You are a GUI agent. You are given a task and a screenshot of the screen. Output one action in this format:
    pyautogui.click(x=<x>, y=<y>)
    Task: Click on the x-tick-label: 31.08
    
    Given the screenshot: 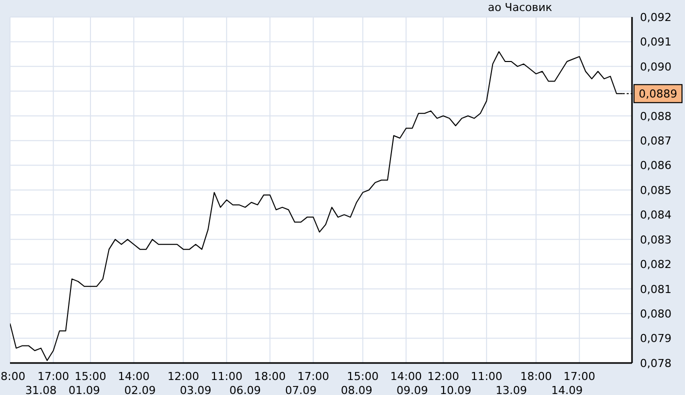 What is the action you would take?
    pyautogui.click(x=41, y=389)
    